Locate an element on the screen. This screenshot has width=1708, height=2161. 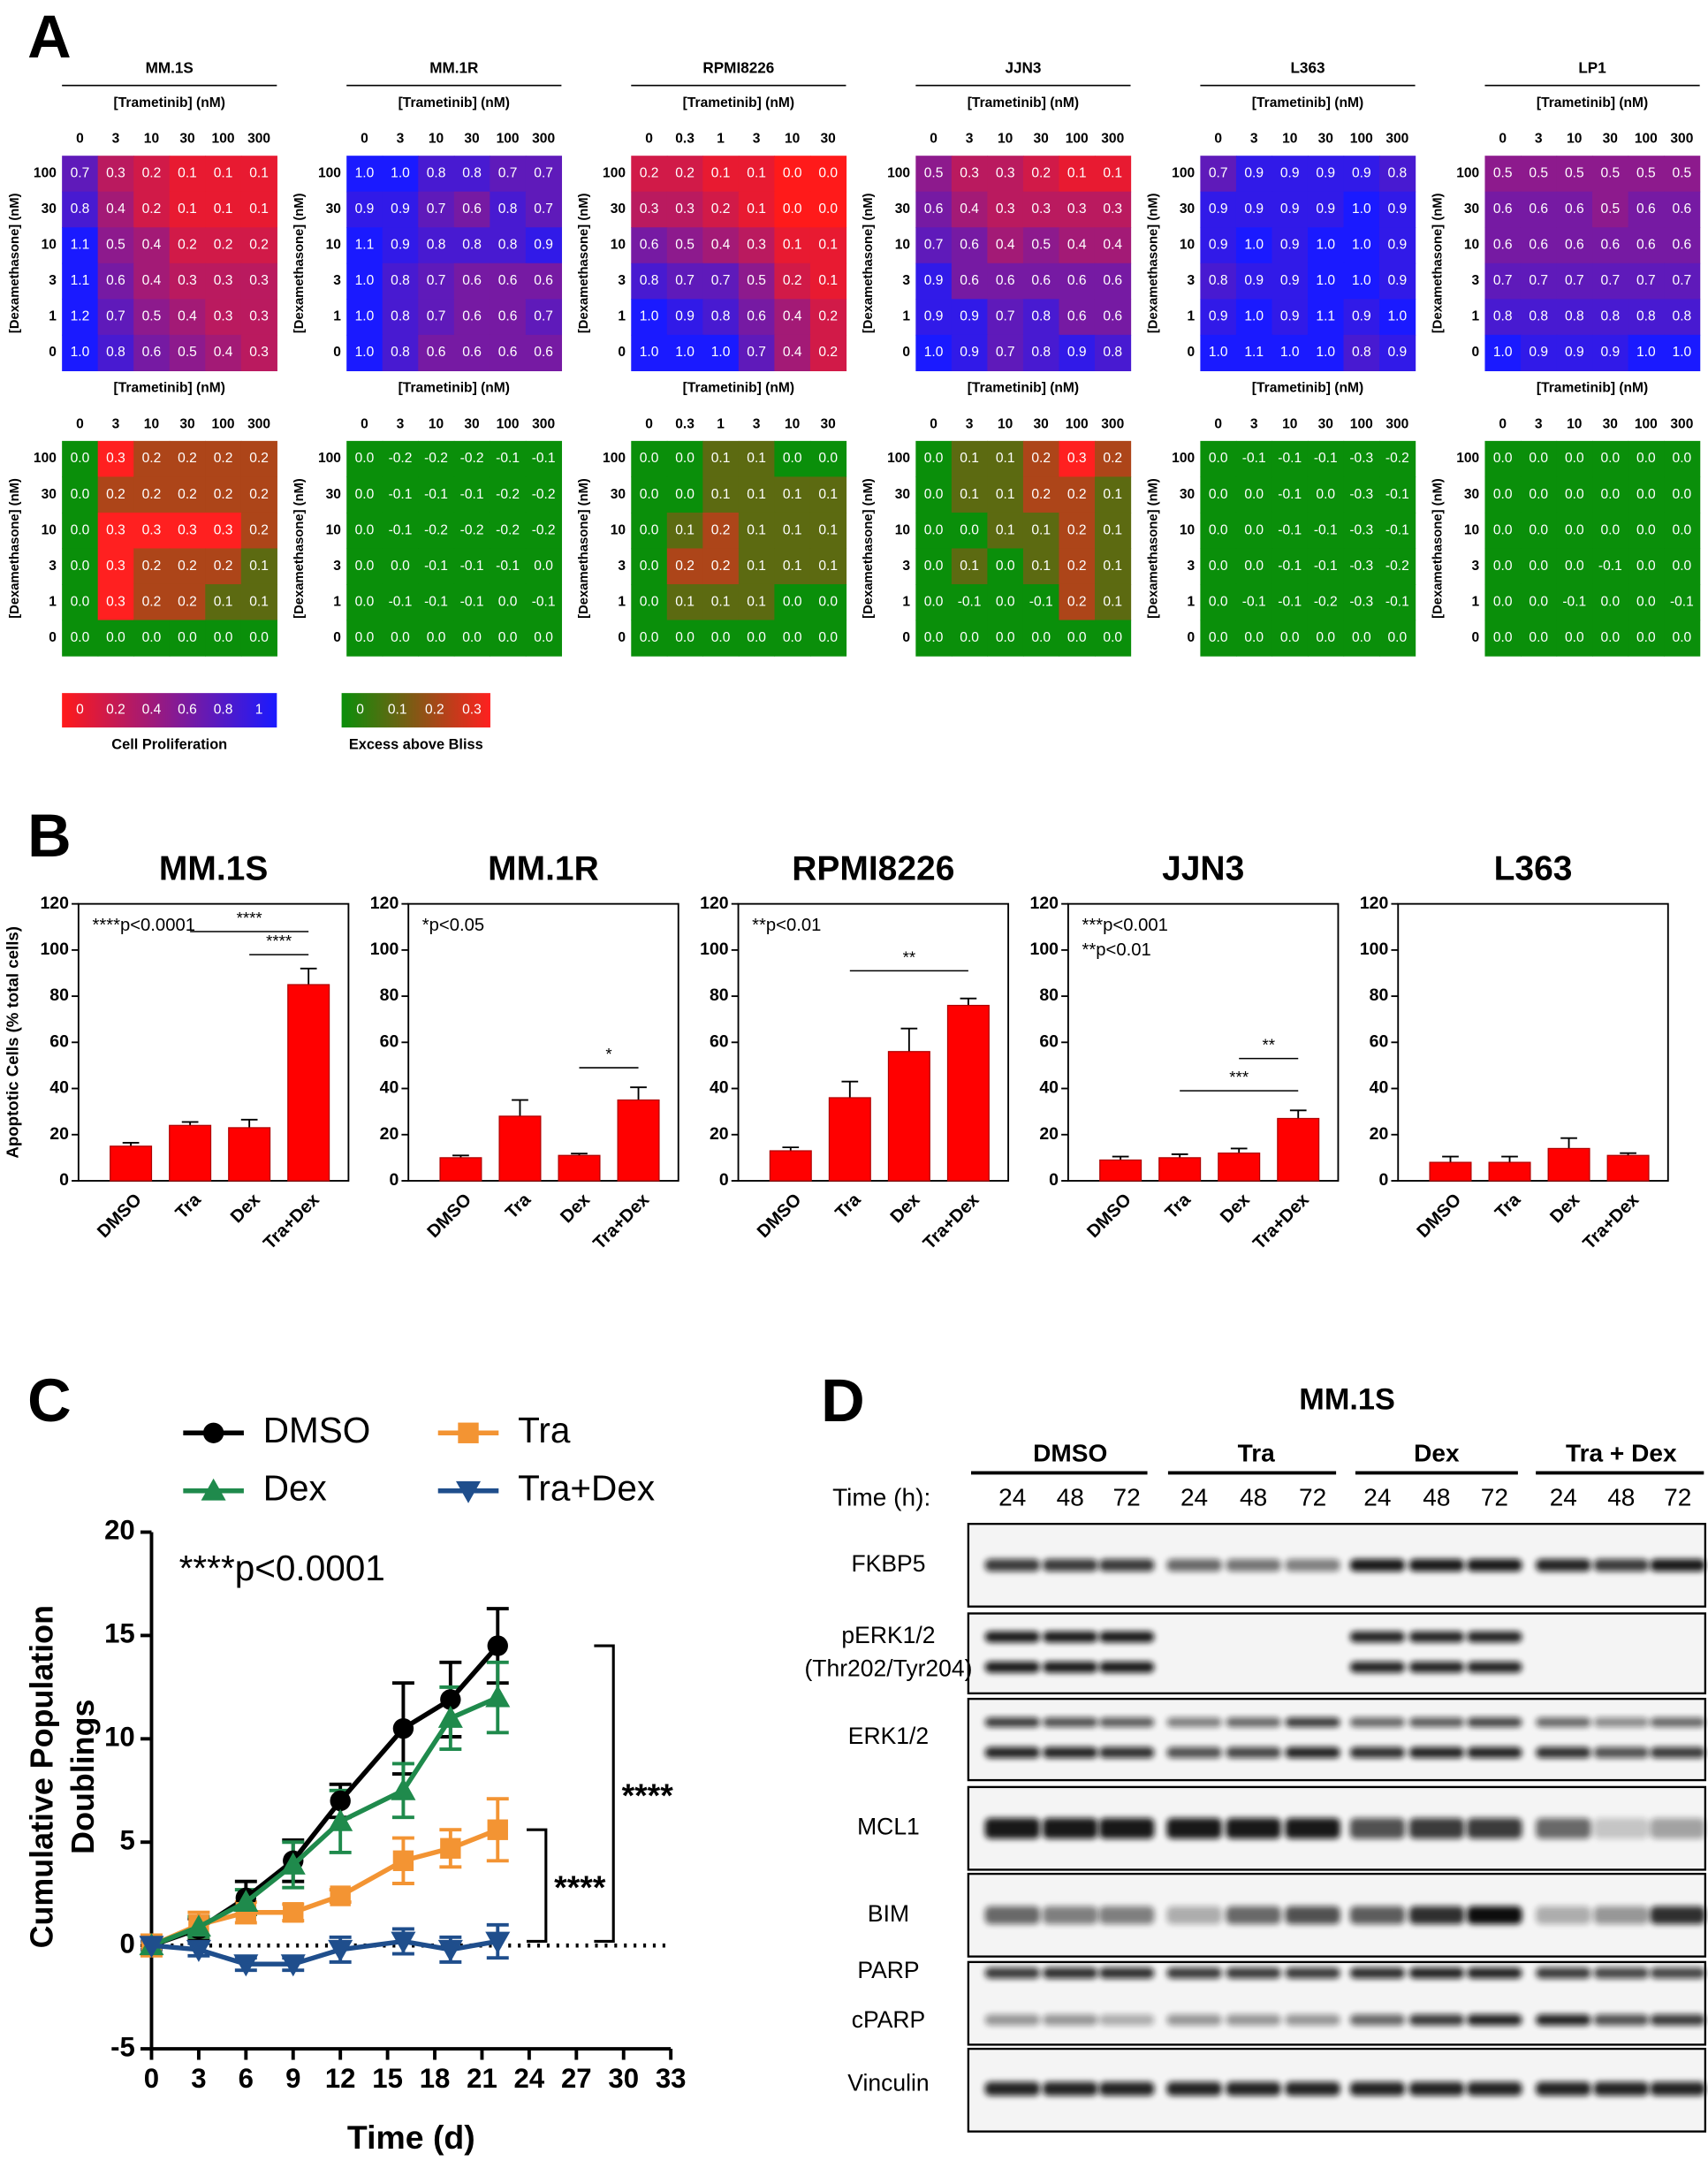
colorbar is located at coordinates (415, 710).